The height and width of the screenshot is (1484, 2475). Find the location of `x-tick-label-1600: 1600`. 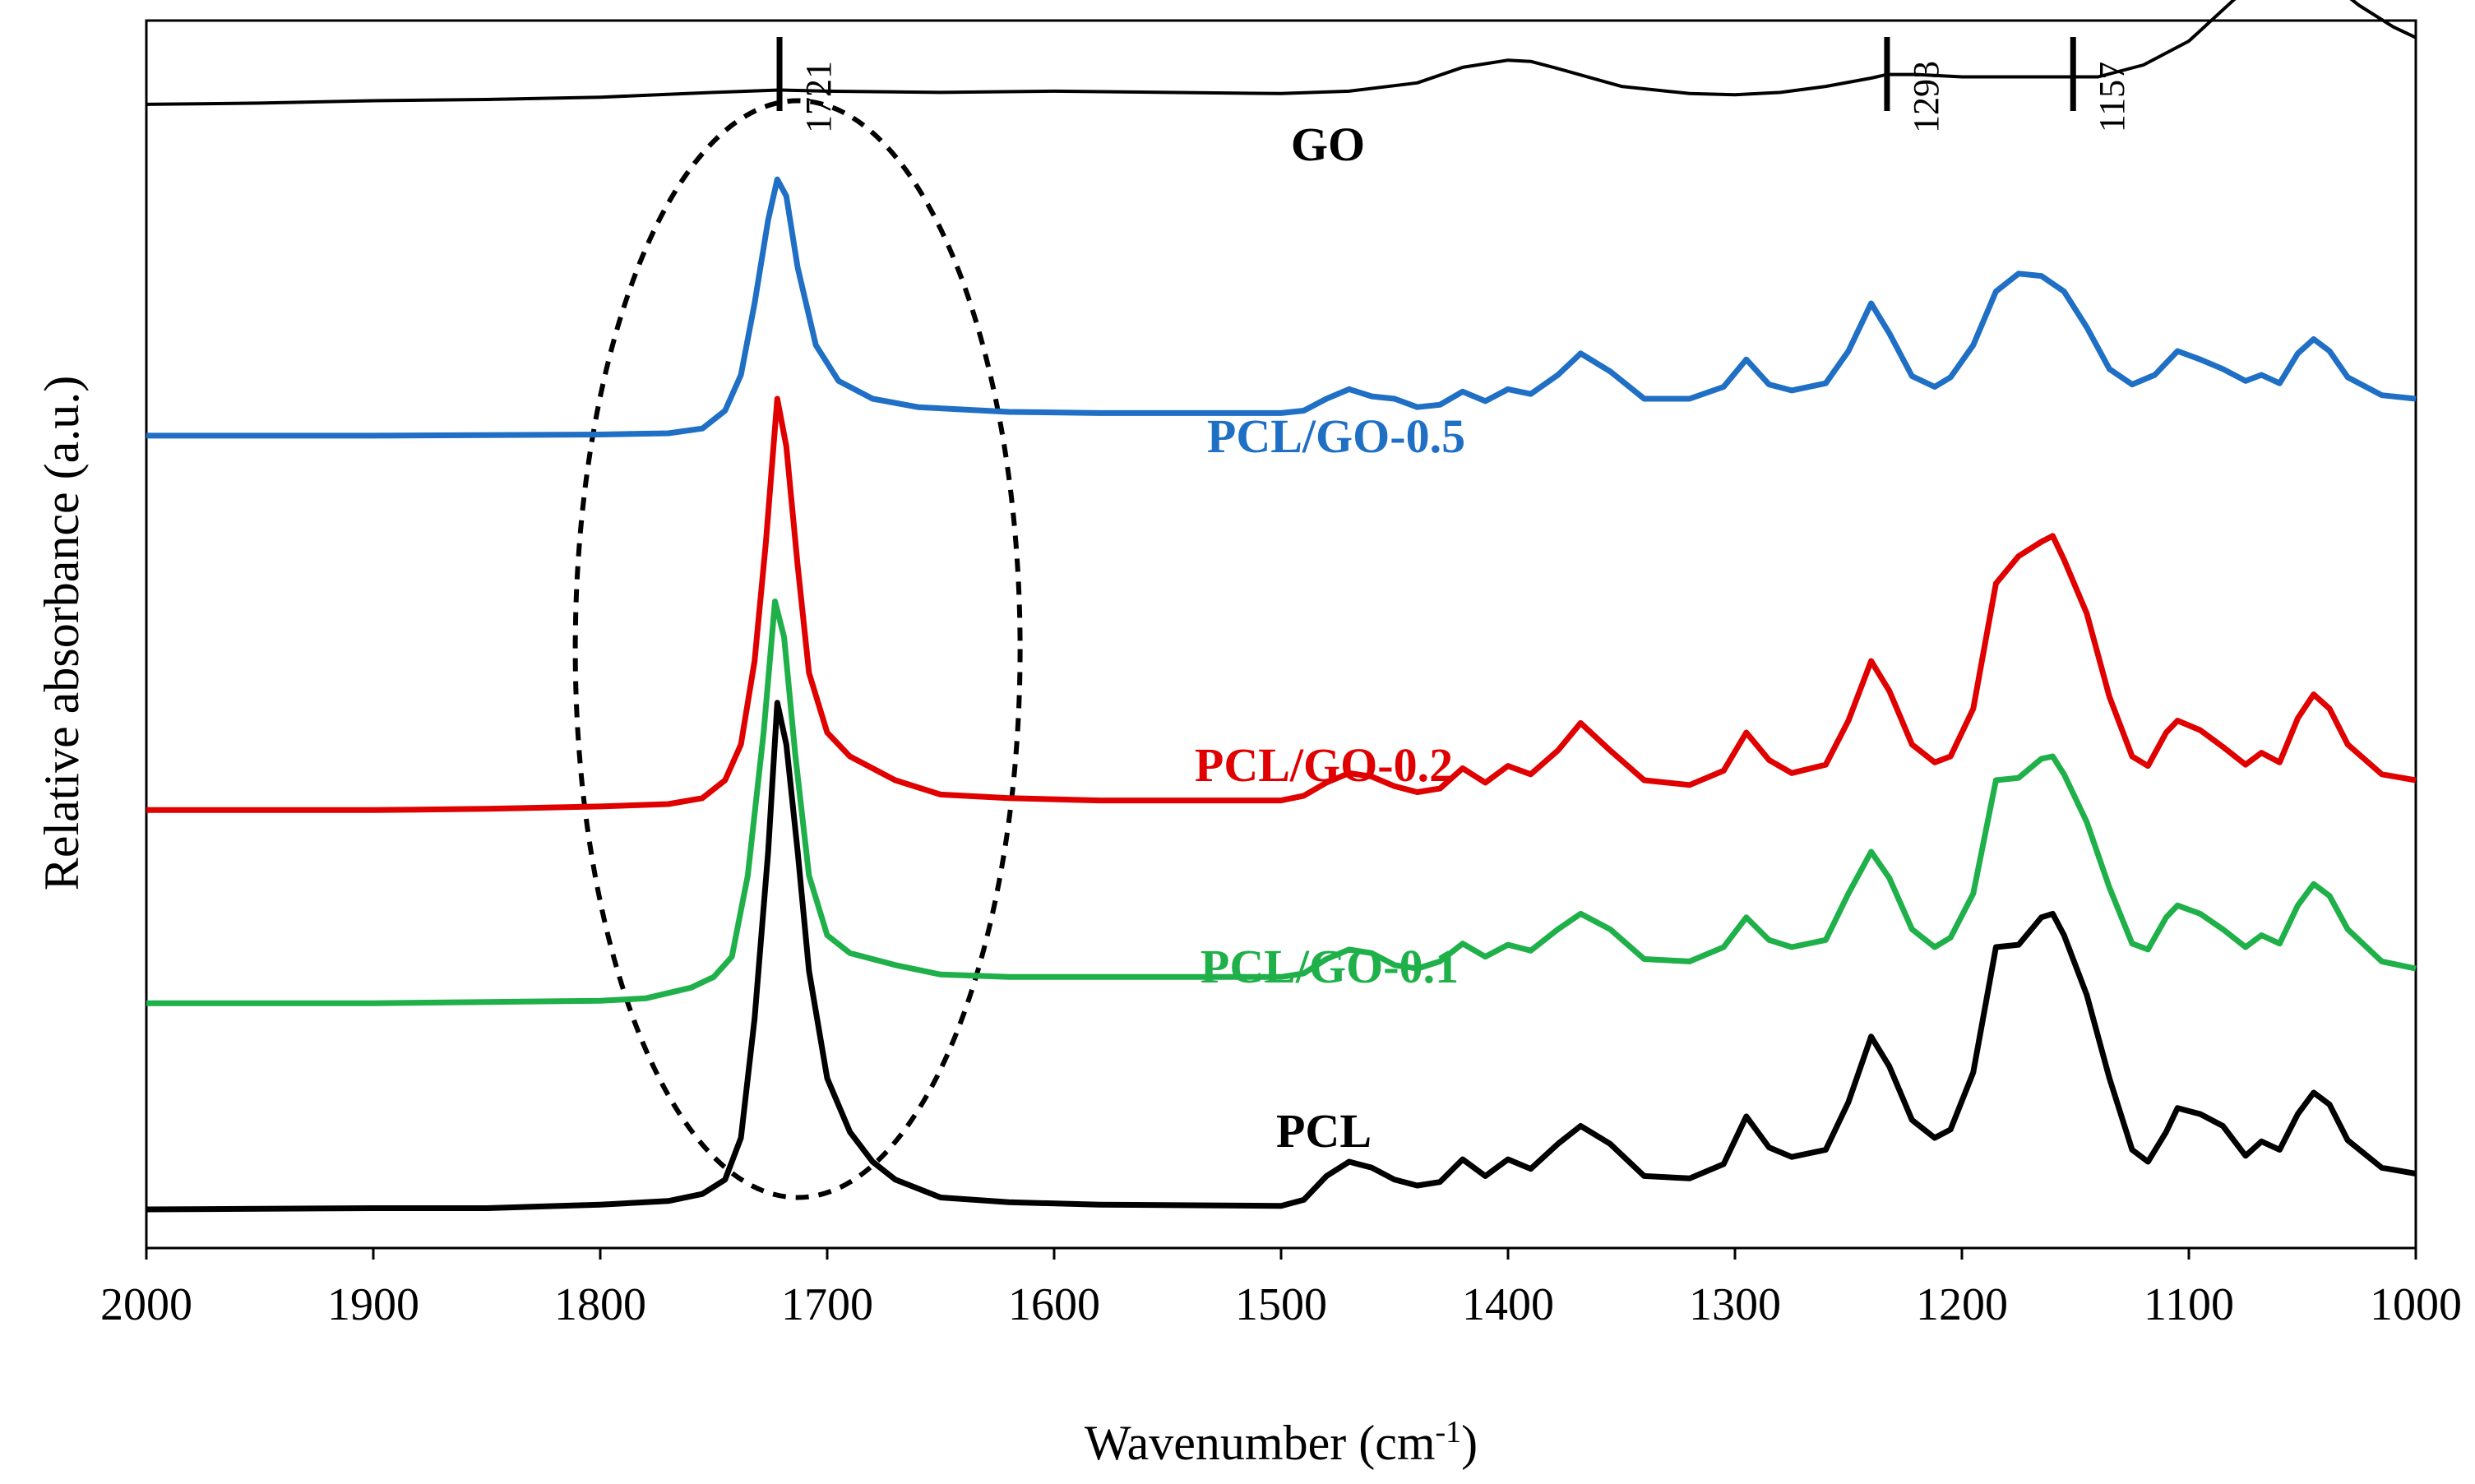

x-tick-label-1600: 1600 is located at coordinates (1054, 1304).